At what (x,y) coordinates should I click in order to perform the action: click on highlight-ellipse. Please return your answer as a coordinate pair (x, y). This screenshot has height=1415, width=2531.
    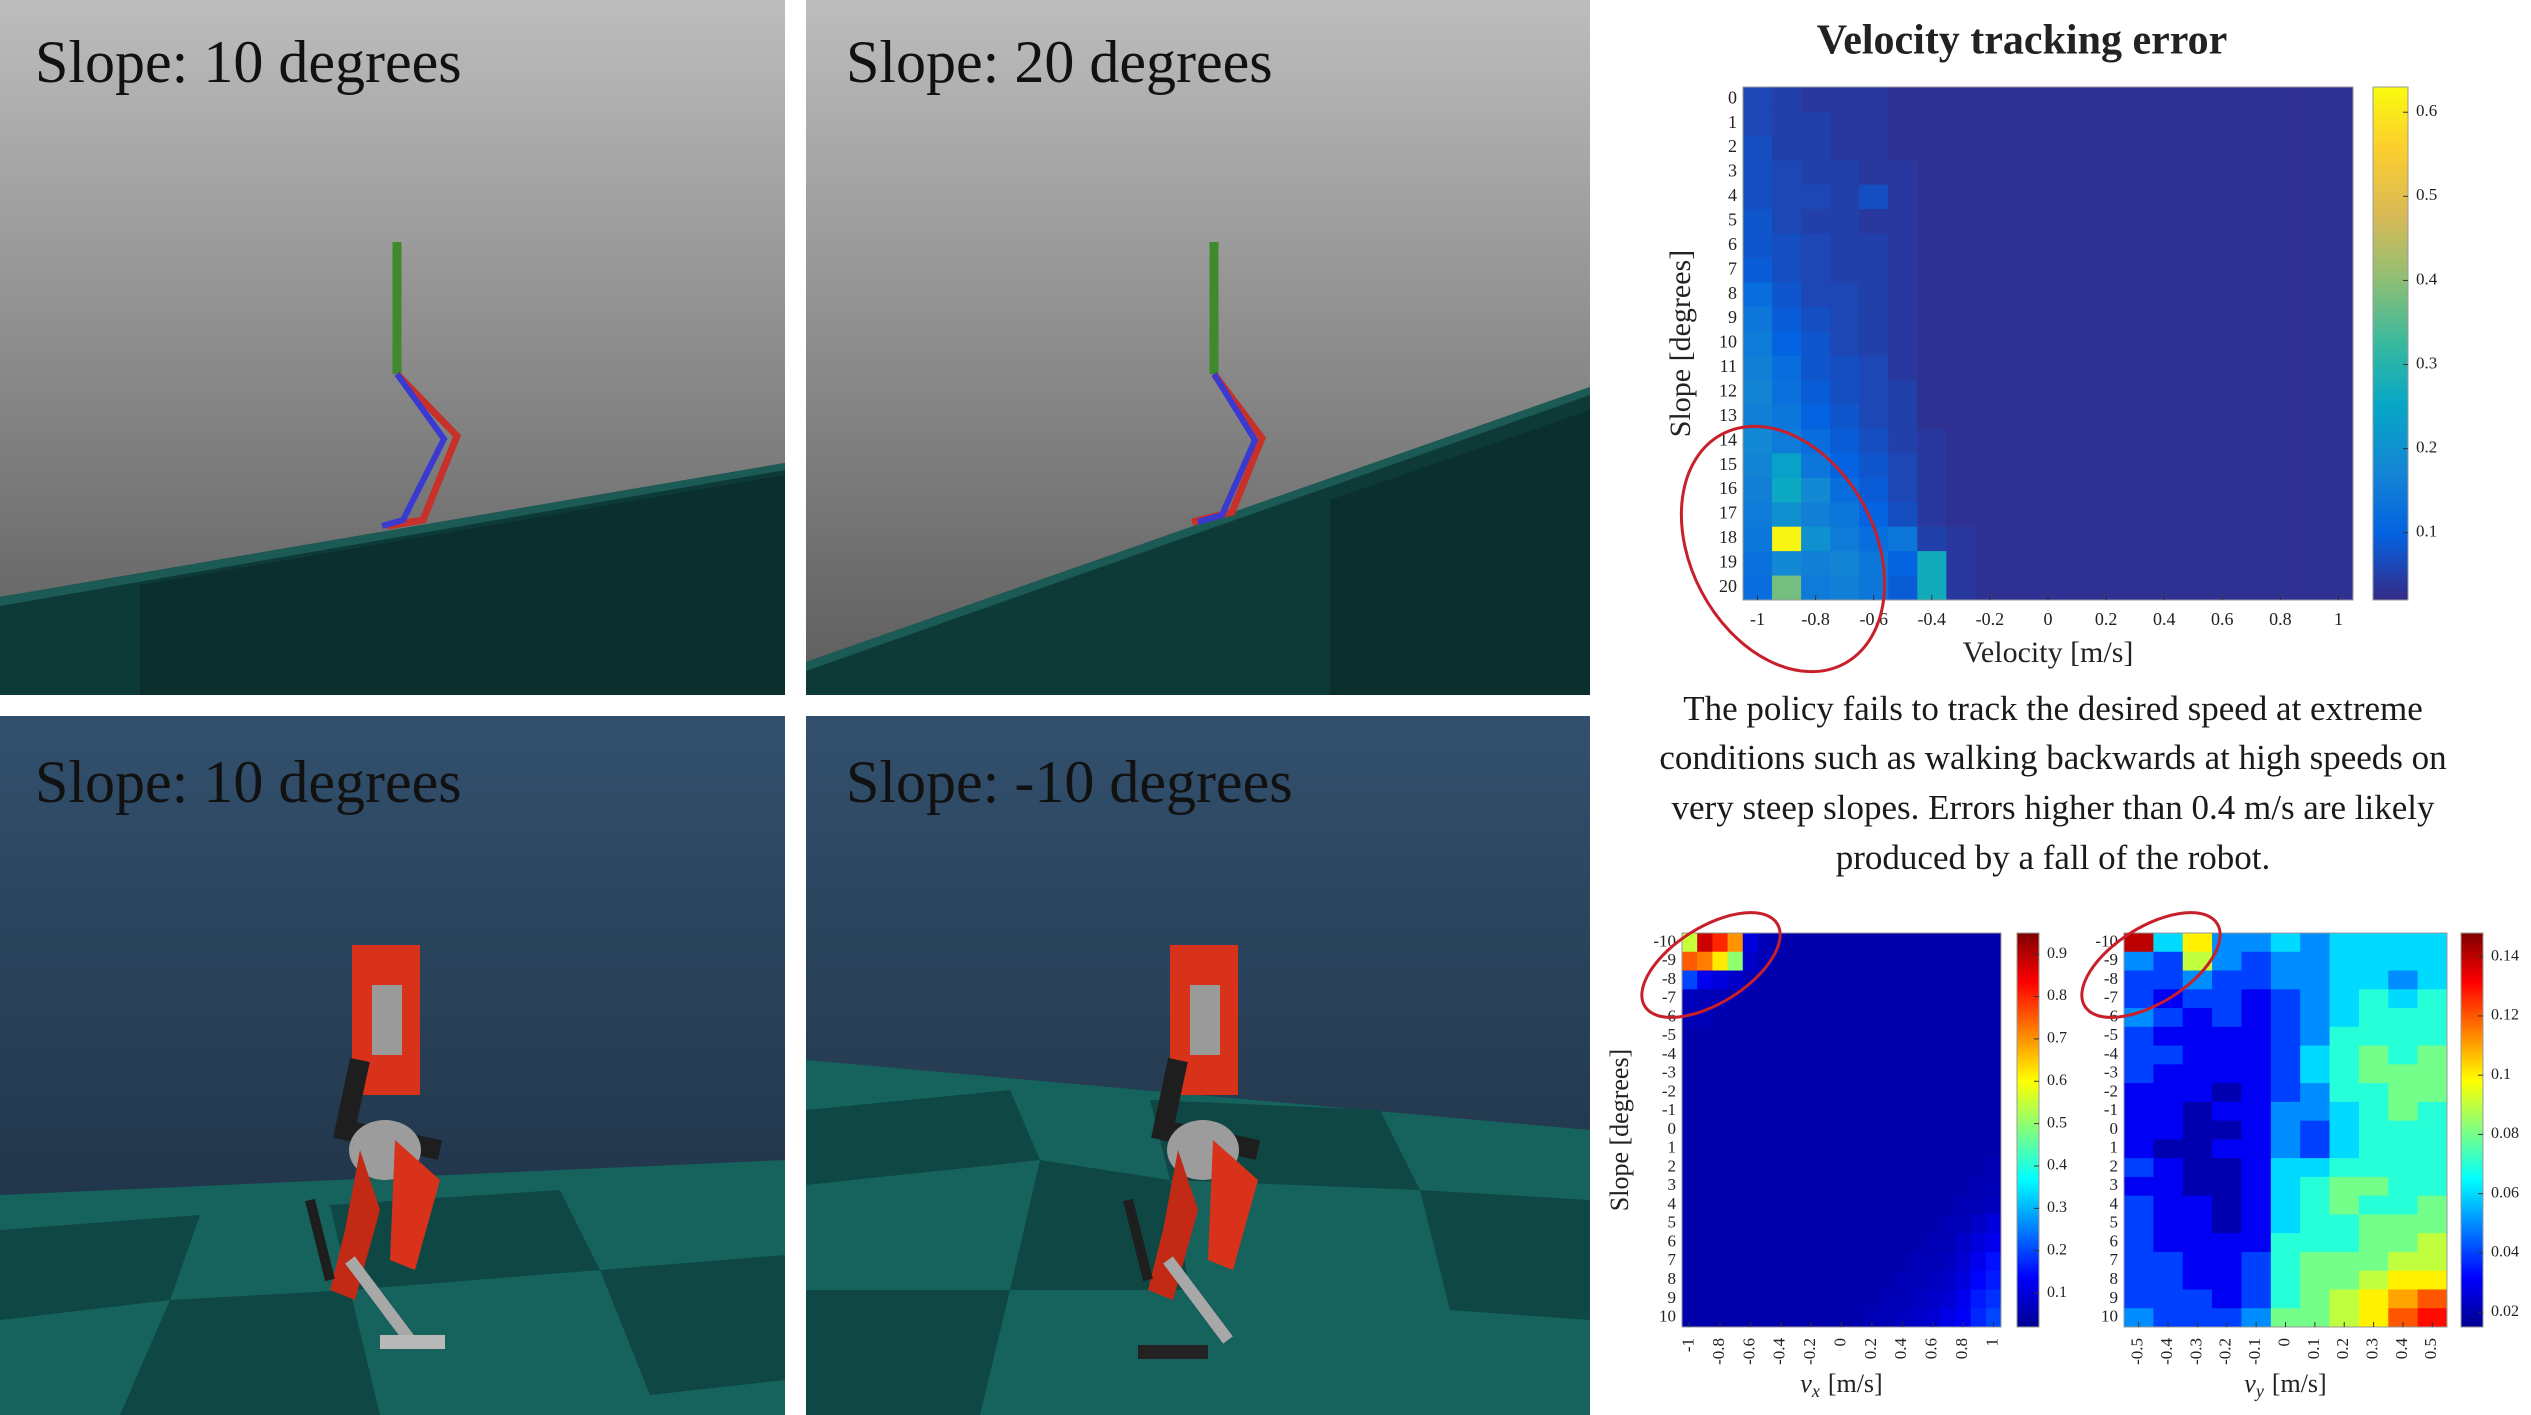
    Looking at the image, I should click on (2151, 965).